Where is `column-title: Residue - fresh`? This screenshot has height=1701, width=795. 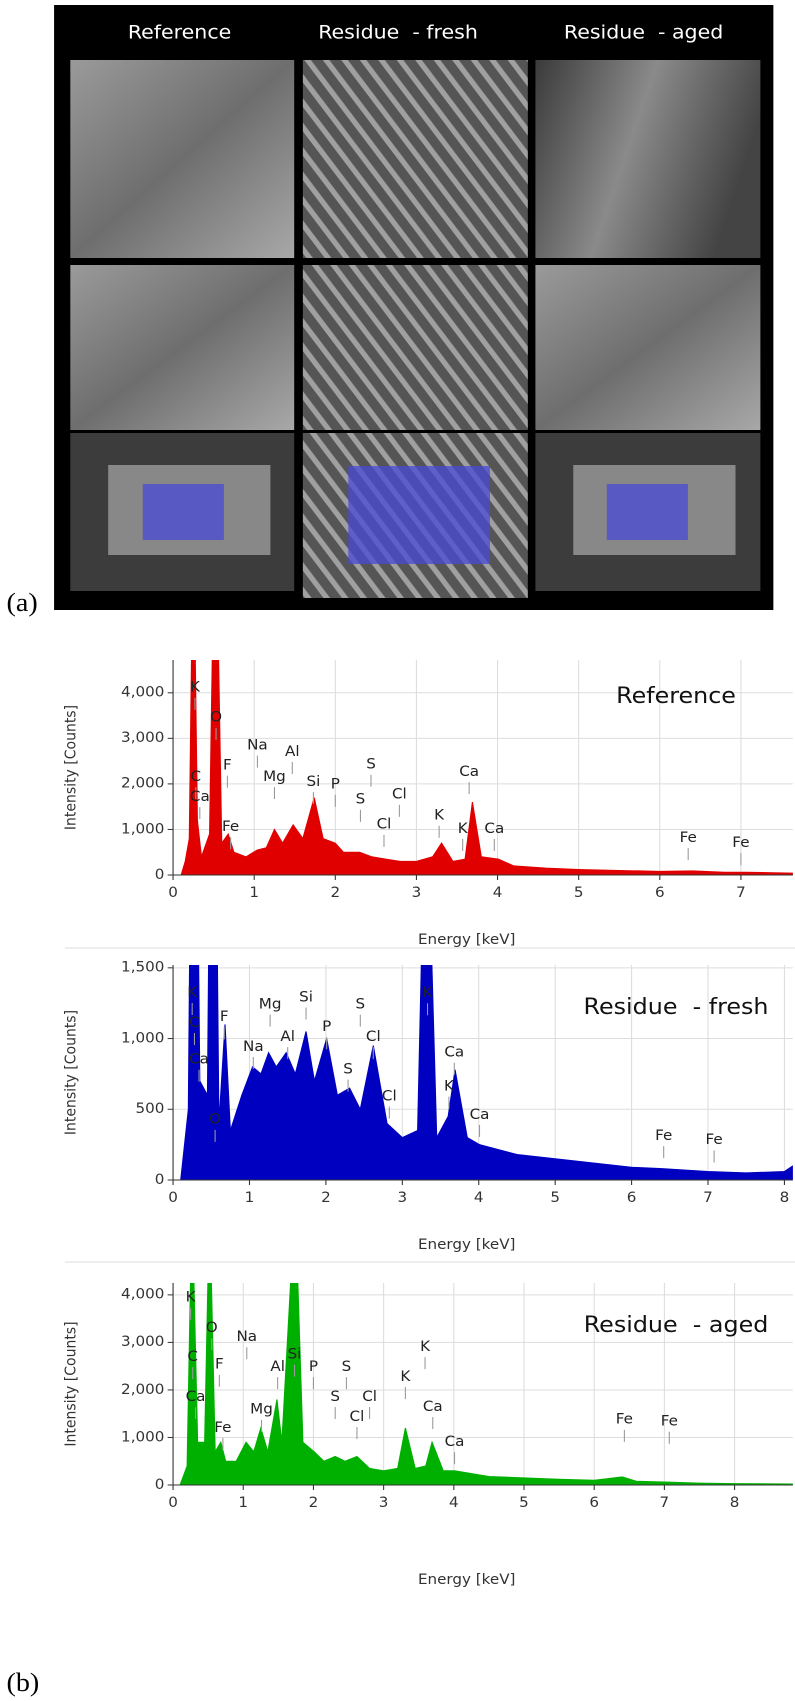 column-title: Residue - fresh is located at coordinates (398, 32).